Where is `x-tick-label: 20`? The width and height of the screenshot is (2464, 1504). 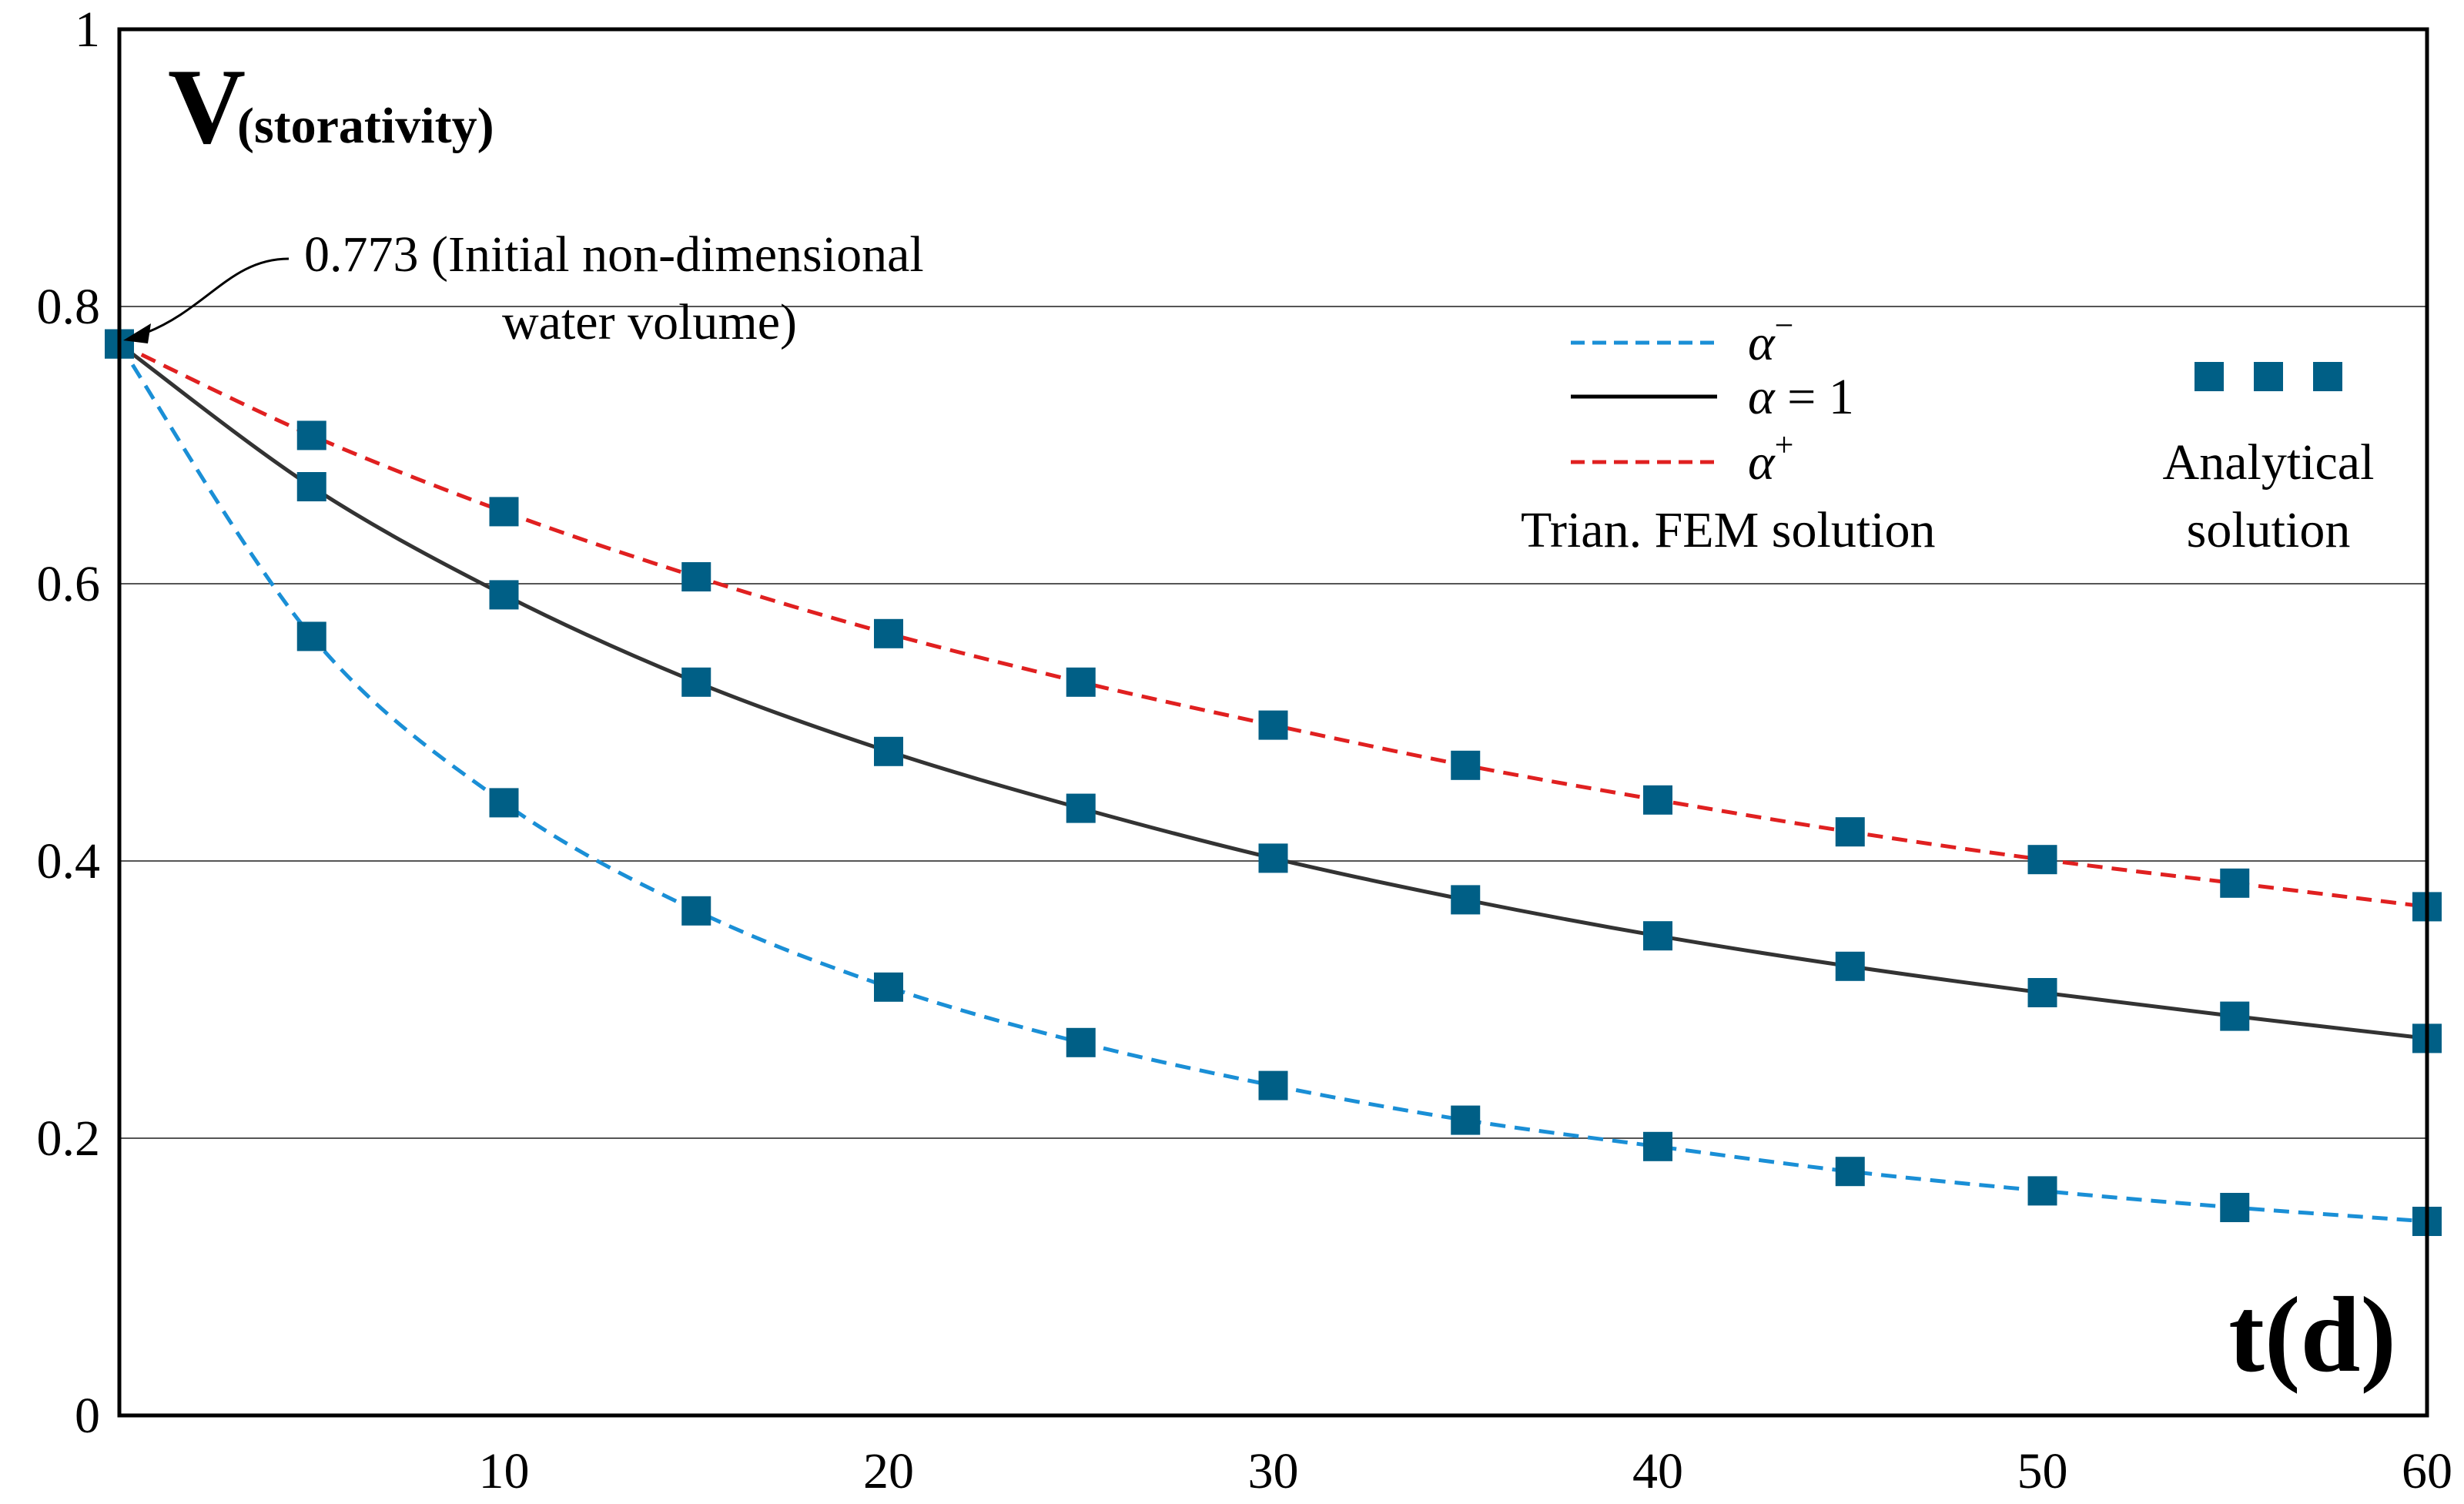 x-tick-label: 20 is located at coordinates (888, 1471).